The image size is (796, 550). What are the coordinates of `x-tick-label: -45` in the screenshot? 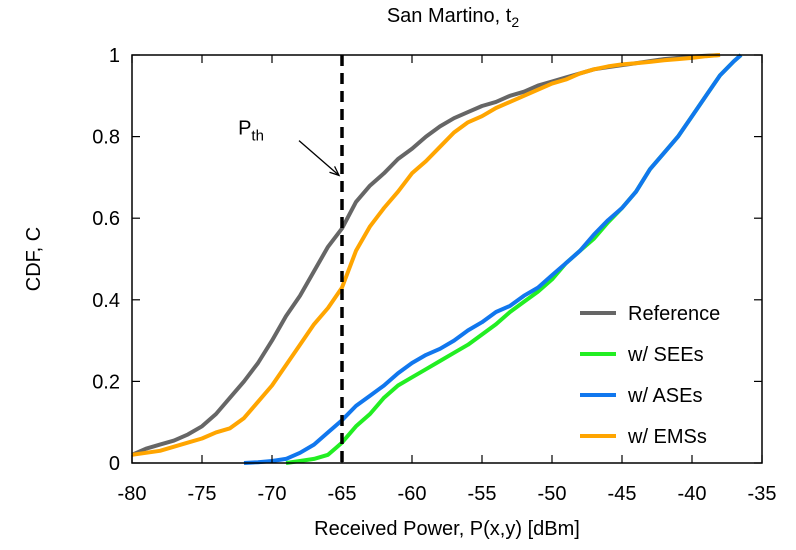 It's located at (622, 494).